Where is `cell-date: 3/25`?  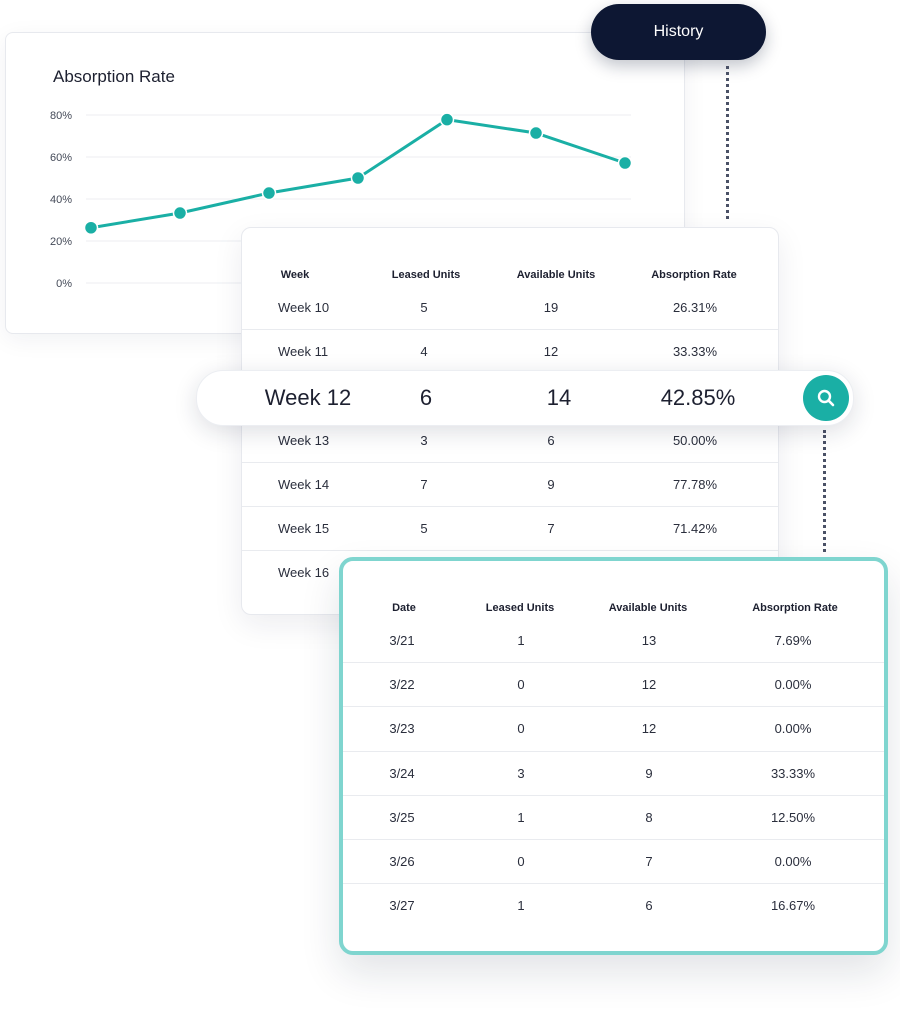
cell-date: 3/25 is located at coordinates (402, 817).